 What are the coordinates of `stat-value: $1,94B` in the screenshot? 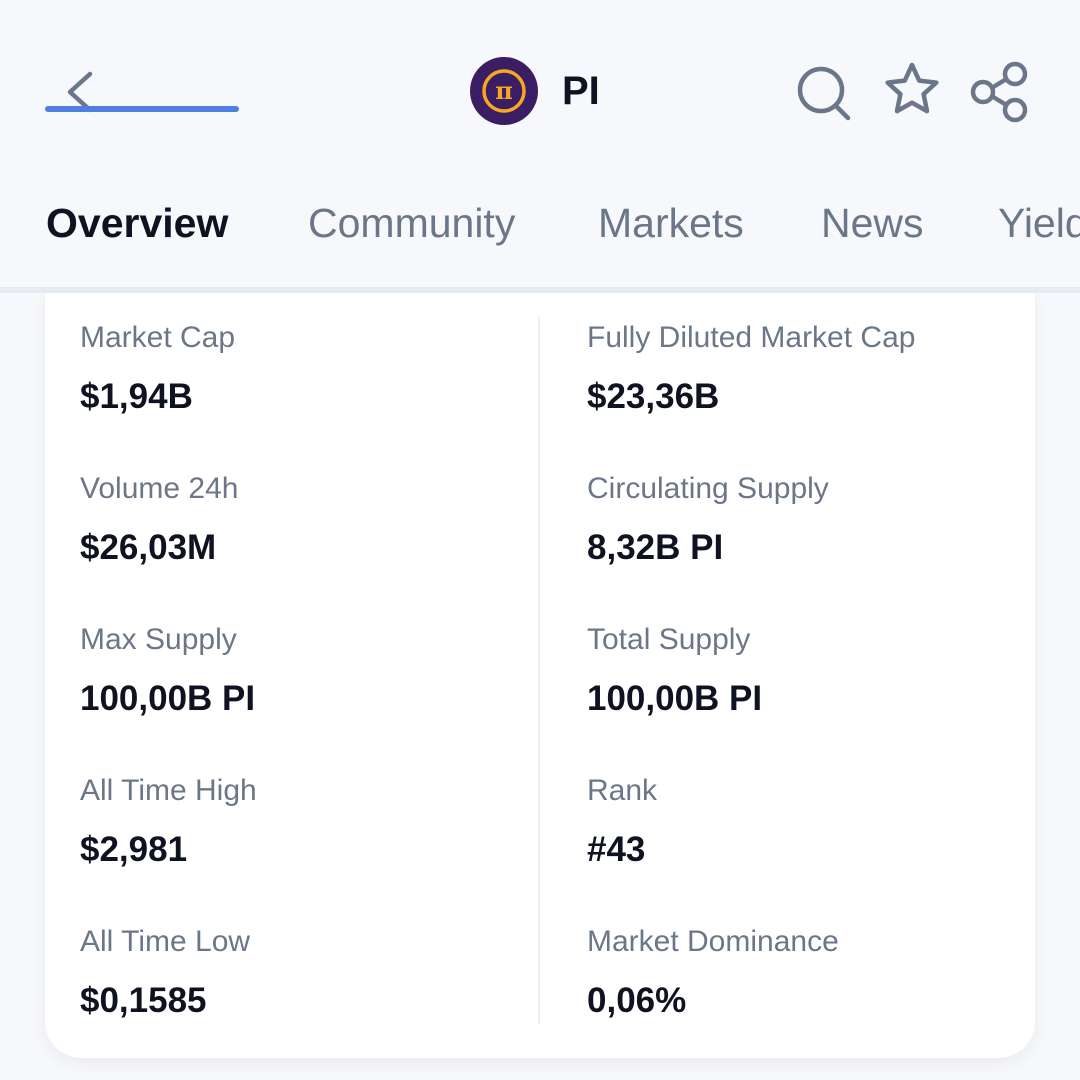 It's located at (136, 396).